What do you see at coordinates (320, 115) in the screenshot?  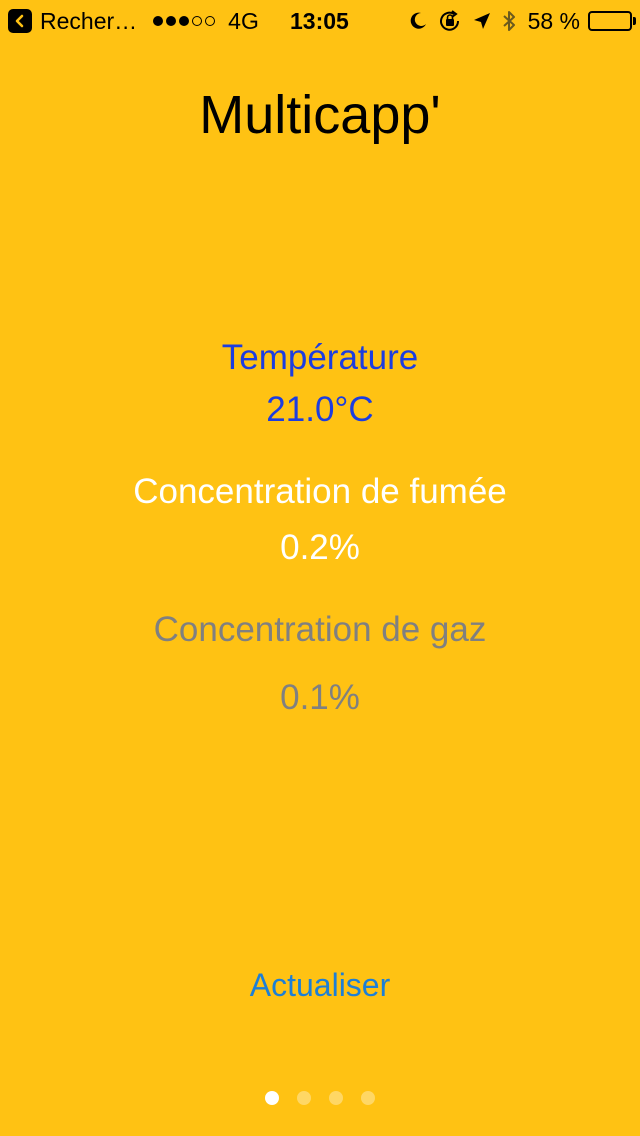 I see `app-title: Multicapp'` at bounding box center [320, 115].